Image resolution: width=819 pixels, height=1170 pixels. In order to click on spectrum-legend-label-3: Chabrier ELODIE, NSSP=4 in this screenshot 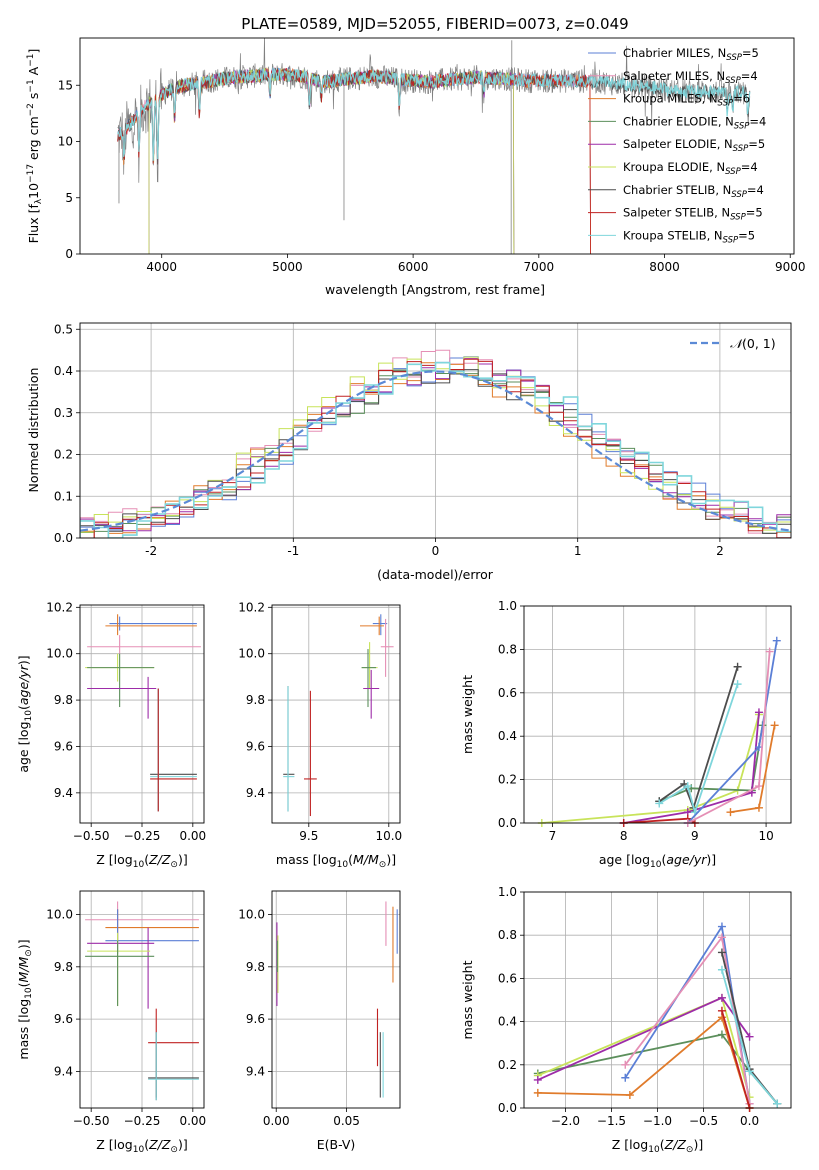, I will do `click(694, 122)`.